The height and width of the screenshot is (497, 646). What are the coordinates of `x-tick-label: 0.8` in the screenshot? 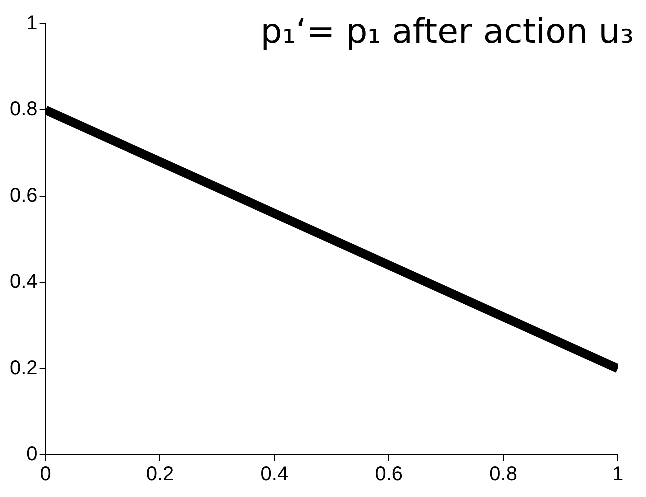 It's located at (504, 475).